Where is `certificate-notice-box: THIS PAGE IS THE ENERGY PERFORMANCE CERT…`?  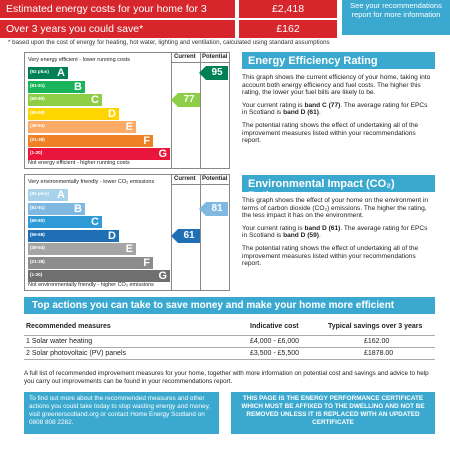 certificate-notice-box: THIS PAGE IS THE ENERGY PERFORMANCE CERT… is located at coordinates (333, 413).